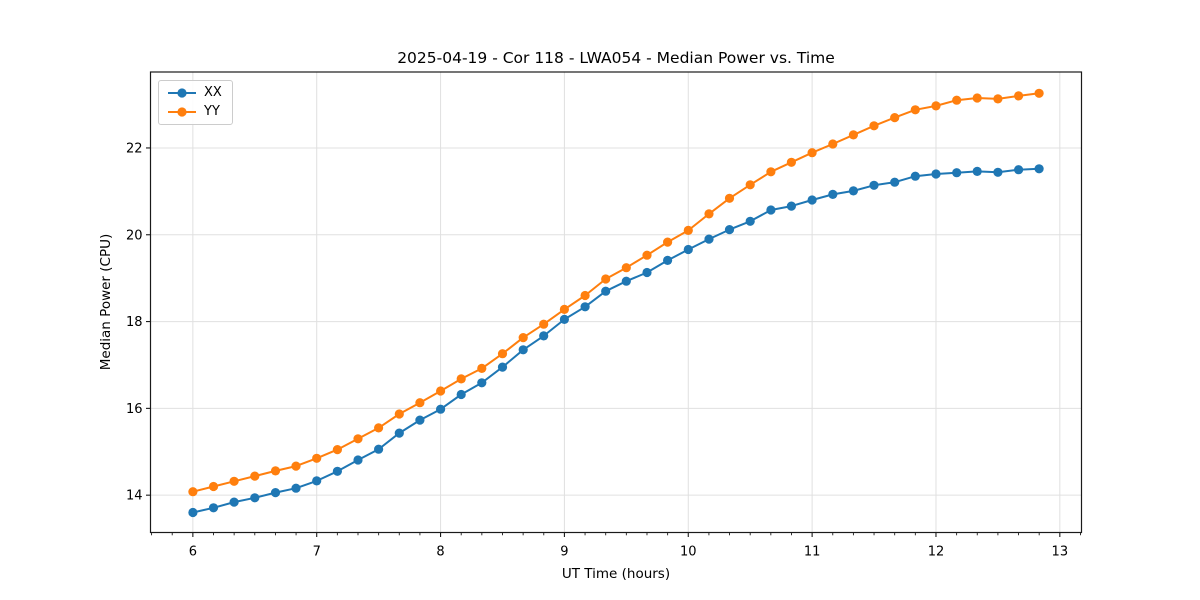 Image resolution: width=1200 pixels, height=600 pixels. I want to click on legend-item-xx: XX, so click(194, 93).